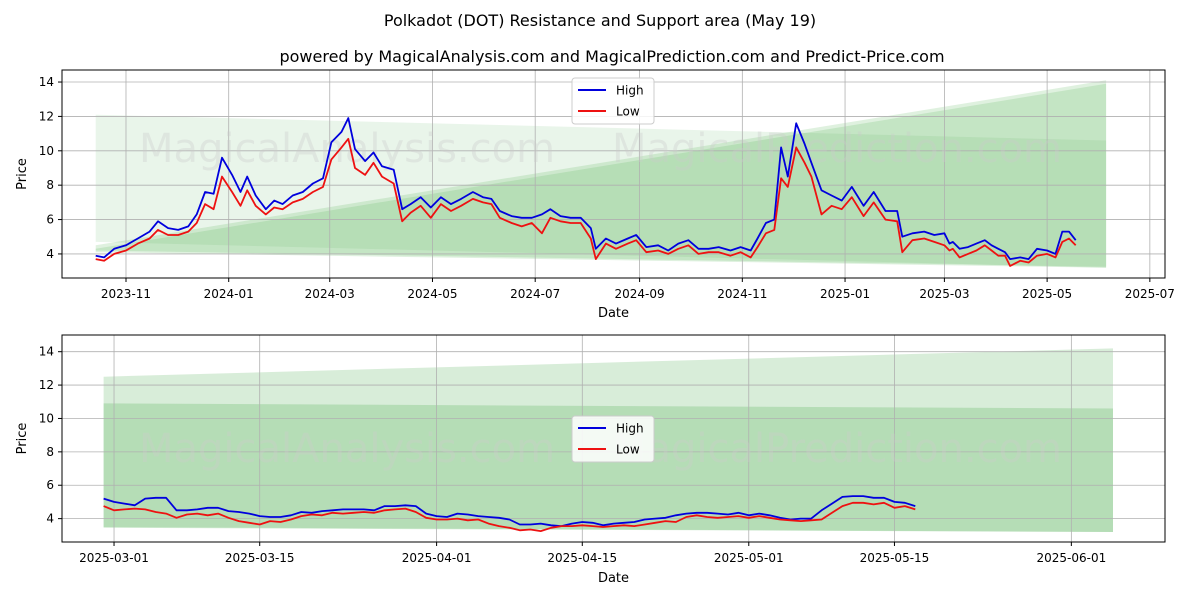  What do you see at coordinates (535, 294) in the screenshot?
I see `x-tick-label: 2024-07` at bounding box center [535, 294].